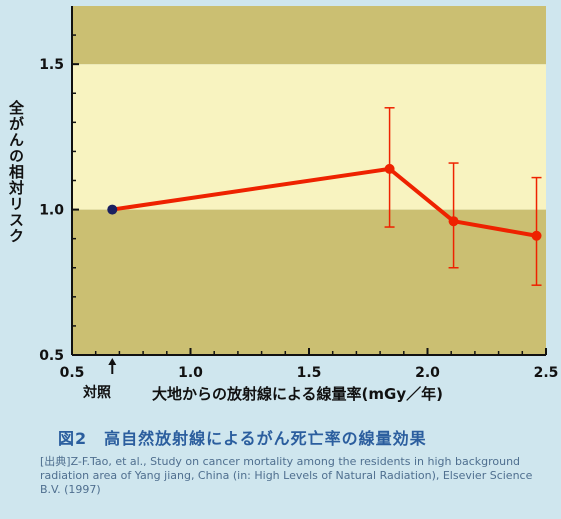 This screenshot has height=519, width=561. I want to click on y-tick-label-0.5: 0.5, so click(51, 356).